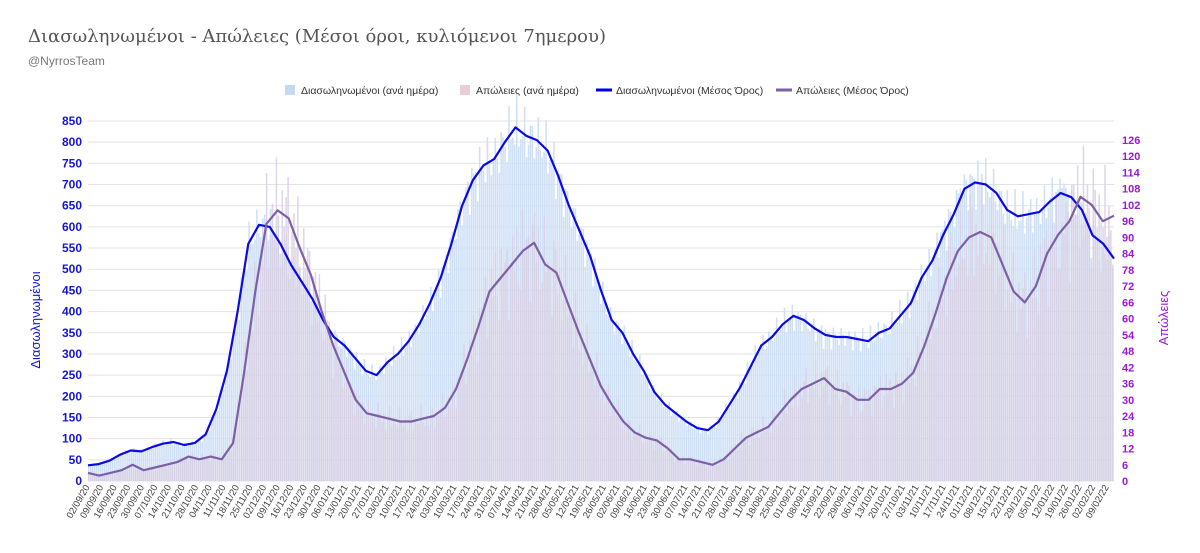 This screenshot has height=553, width=1200. What do you see at coordinates (72, 333) in the screenshot?
I see `left-tick-label: 350` at bounding box center [72, 333].